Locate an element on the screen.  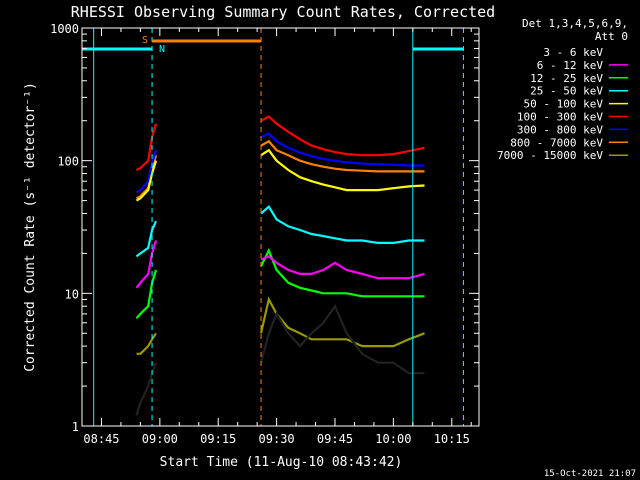
x-tick-label: 09:15 is located at coordinates (218, 439).